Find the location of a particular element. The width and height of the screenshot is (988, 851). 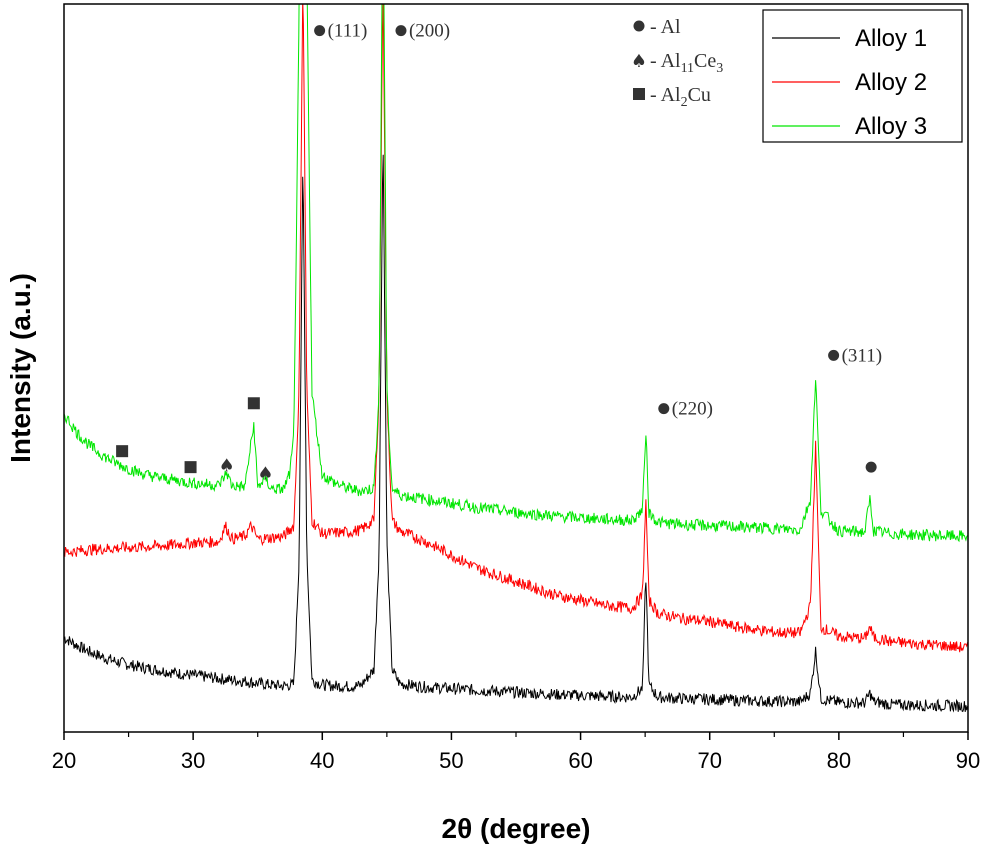

legend-box is located at coordinates (862, 76).